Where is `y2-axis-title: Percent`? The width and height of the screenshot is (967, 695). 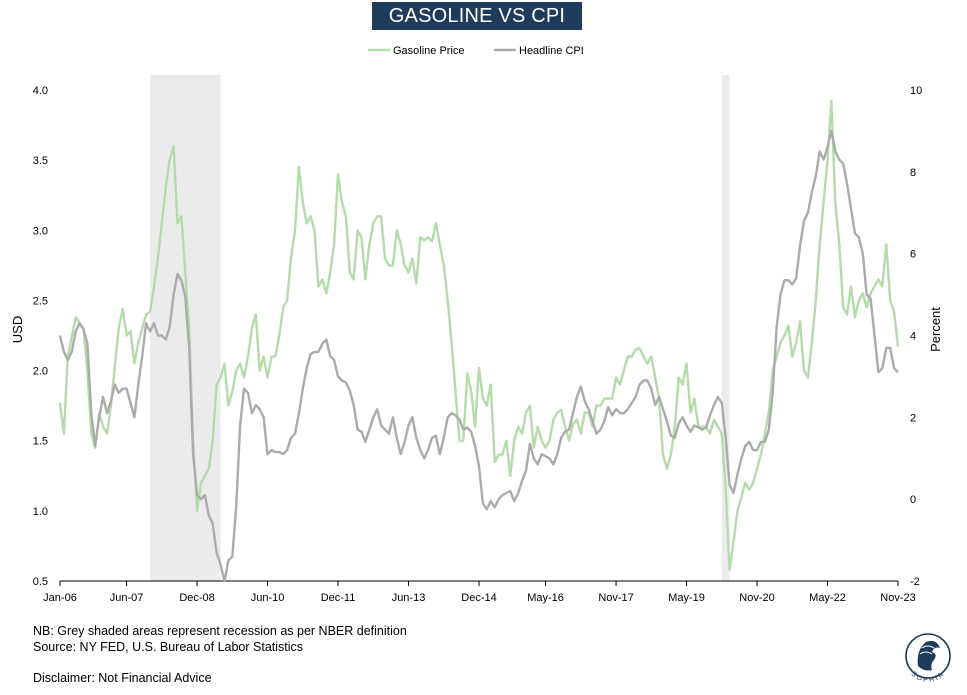
y2-axis-title: Percent is located at coordinates (935, 329).